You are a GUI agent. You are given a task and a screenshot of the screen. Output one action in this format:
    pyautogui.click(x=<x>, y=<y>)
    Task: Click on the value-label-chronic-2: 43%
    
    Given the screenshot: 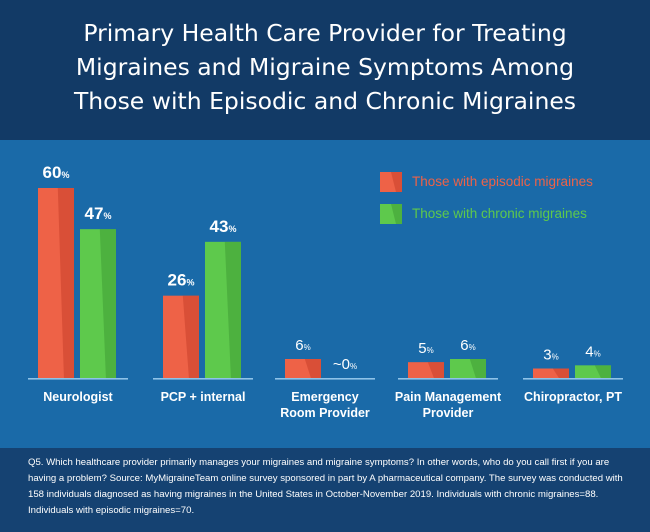 What is the action you would take?
    pyautogui.click(x=223, y=226)
    